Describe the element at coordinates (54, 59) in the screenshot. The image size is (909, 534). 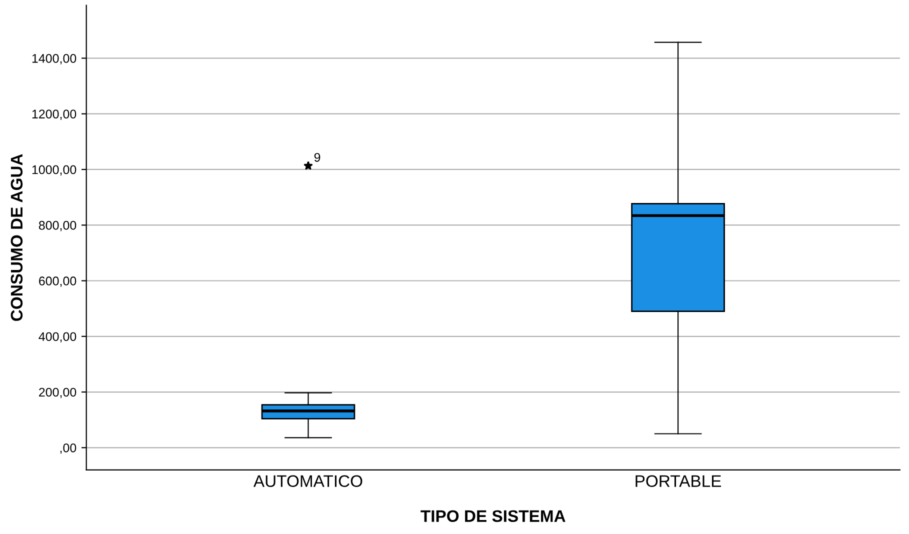
I see `y-tick-label: 1400,00` at that location.